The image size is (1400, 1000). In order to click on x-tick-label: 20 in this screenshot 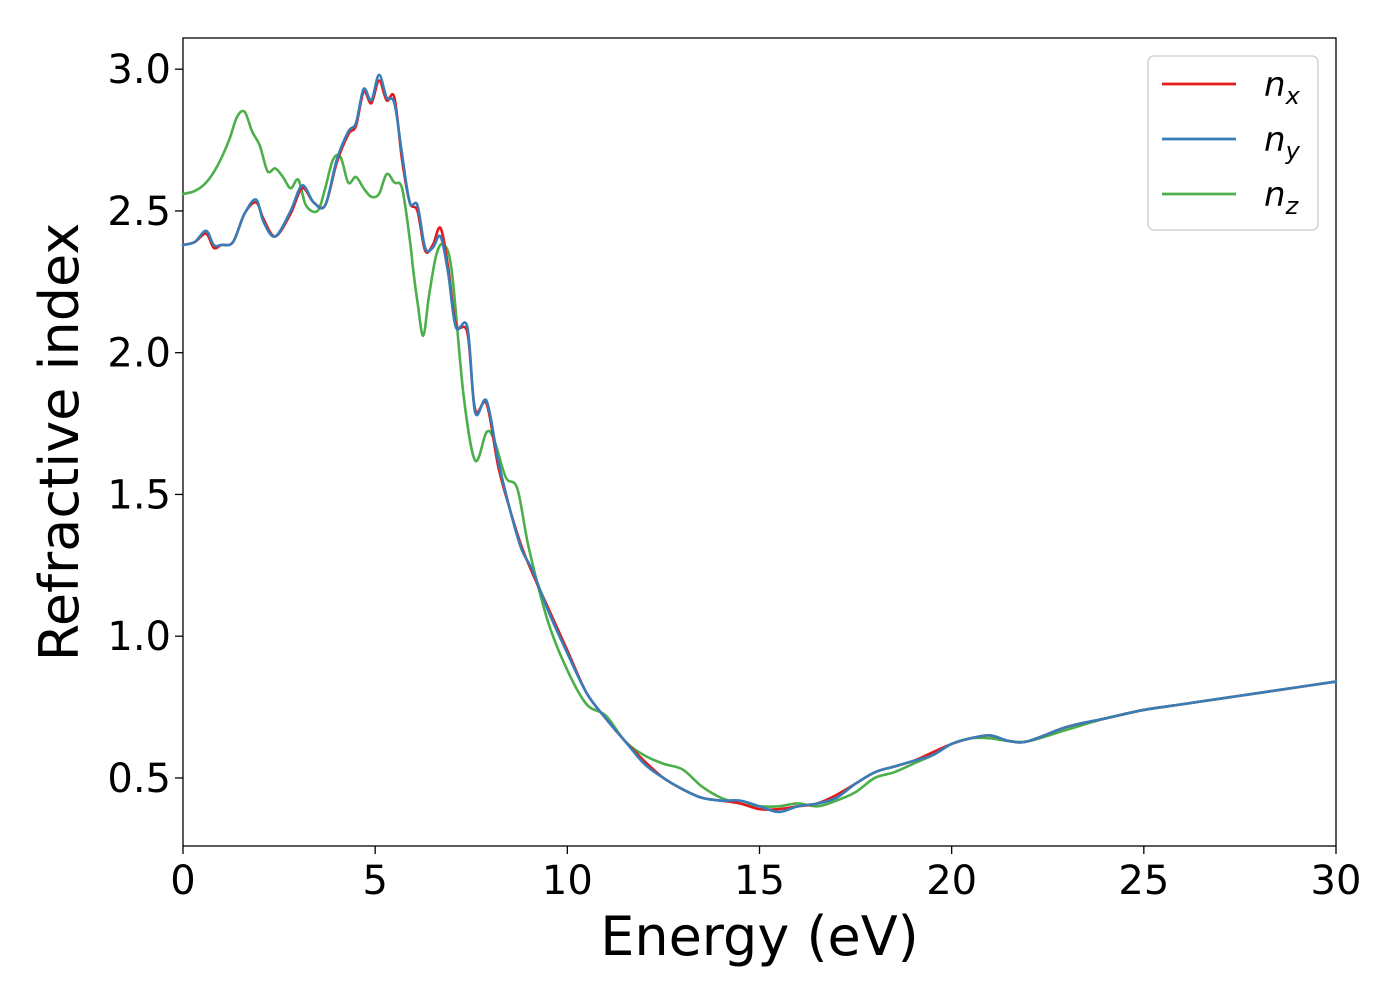, I will do `click(951, 881)`.